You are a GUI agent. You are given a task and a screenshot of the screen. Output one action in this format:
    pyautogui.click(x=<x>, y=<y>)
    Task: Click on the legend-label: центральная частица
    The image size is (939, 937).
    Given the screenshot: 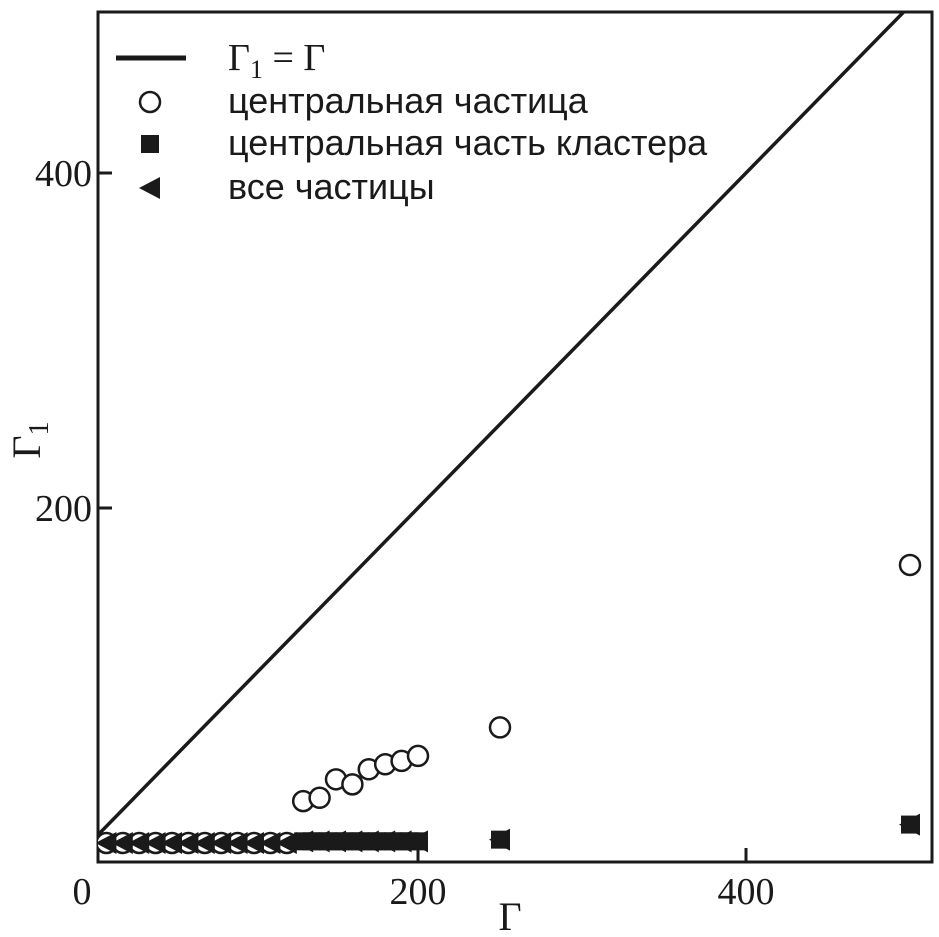 What is the action you would take?
    pyautogui.click(x=408, y=100)
    